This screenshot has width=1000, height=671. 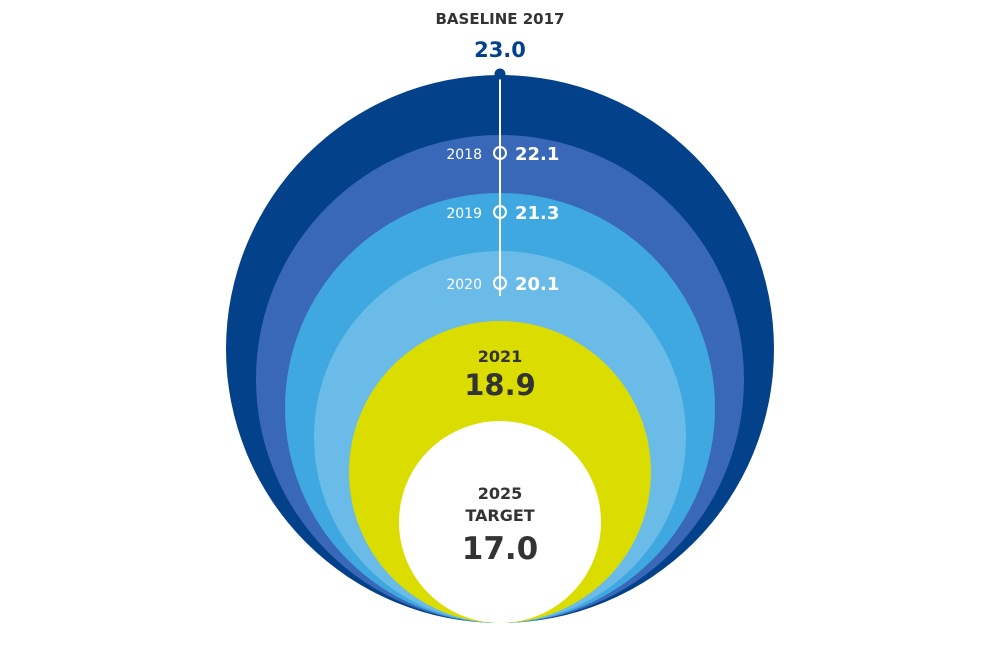 What do you see at coordinates (500, 549) in the screenshot?
I see `value-2025-target: 17.0` at bounding box center [500, 549].